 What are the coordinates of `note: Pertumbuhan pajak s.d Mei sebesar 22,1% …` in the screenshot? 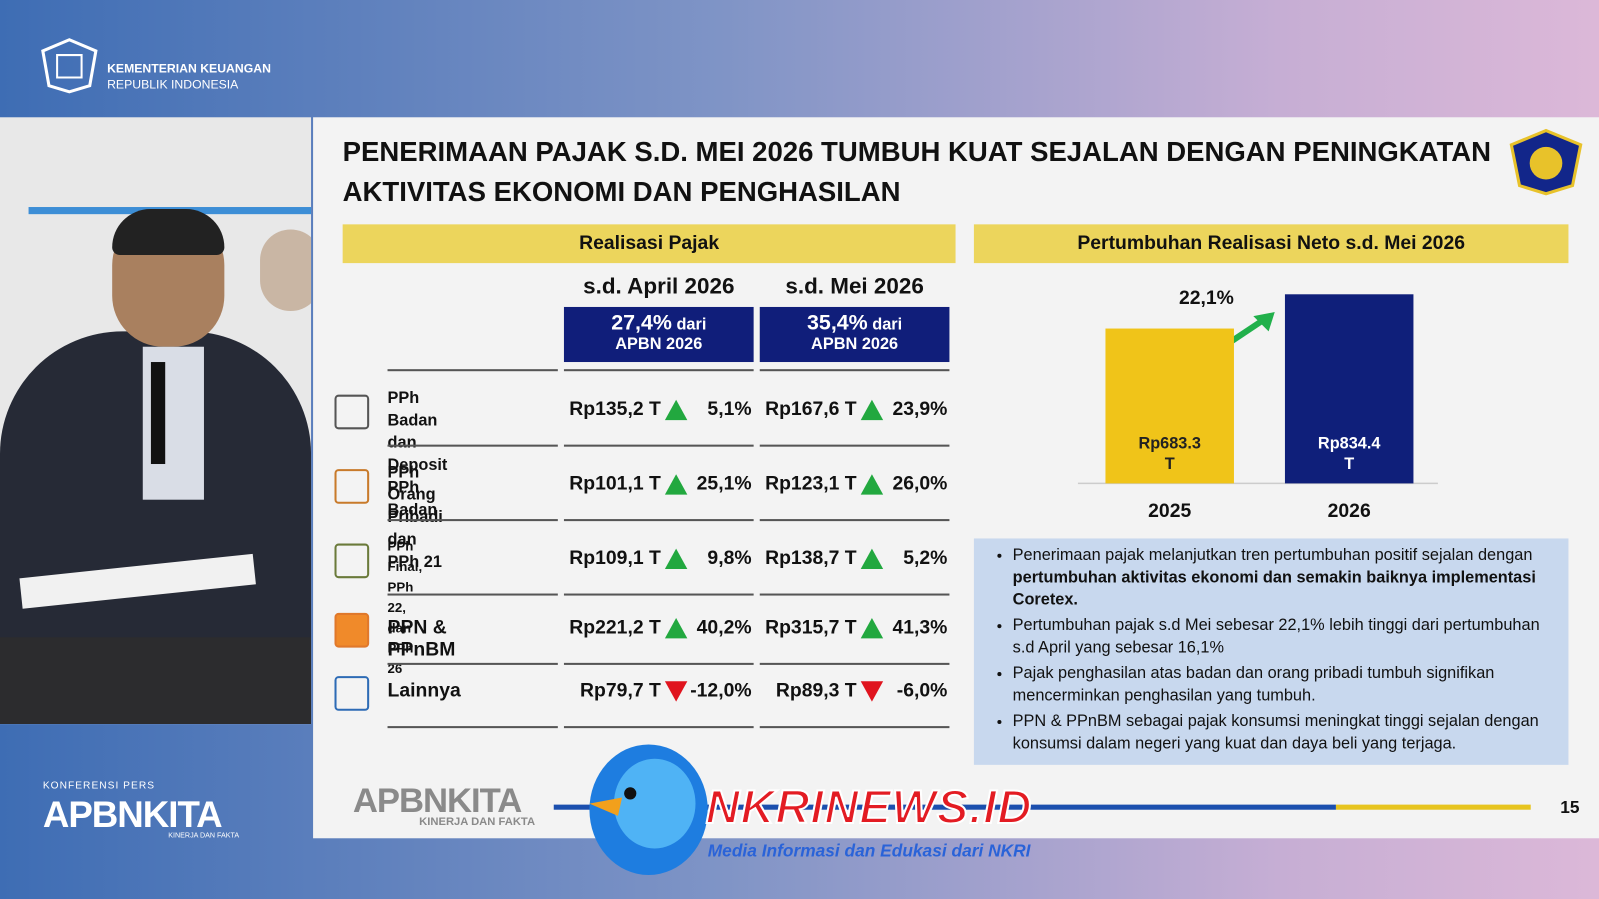 It's located at (1282, 637).